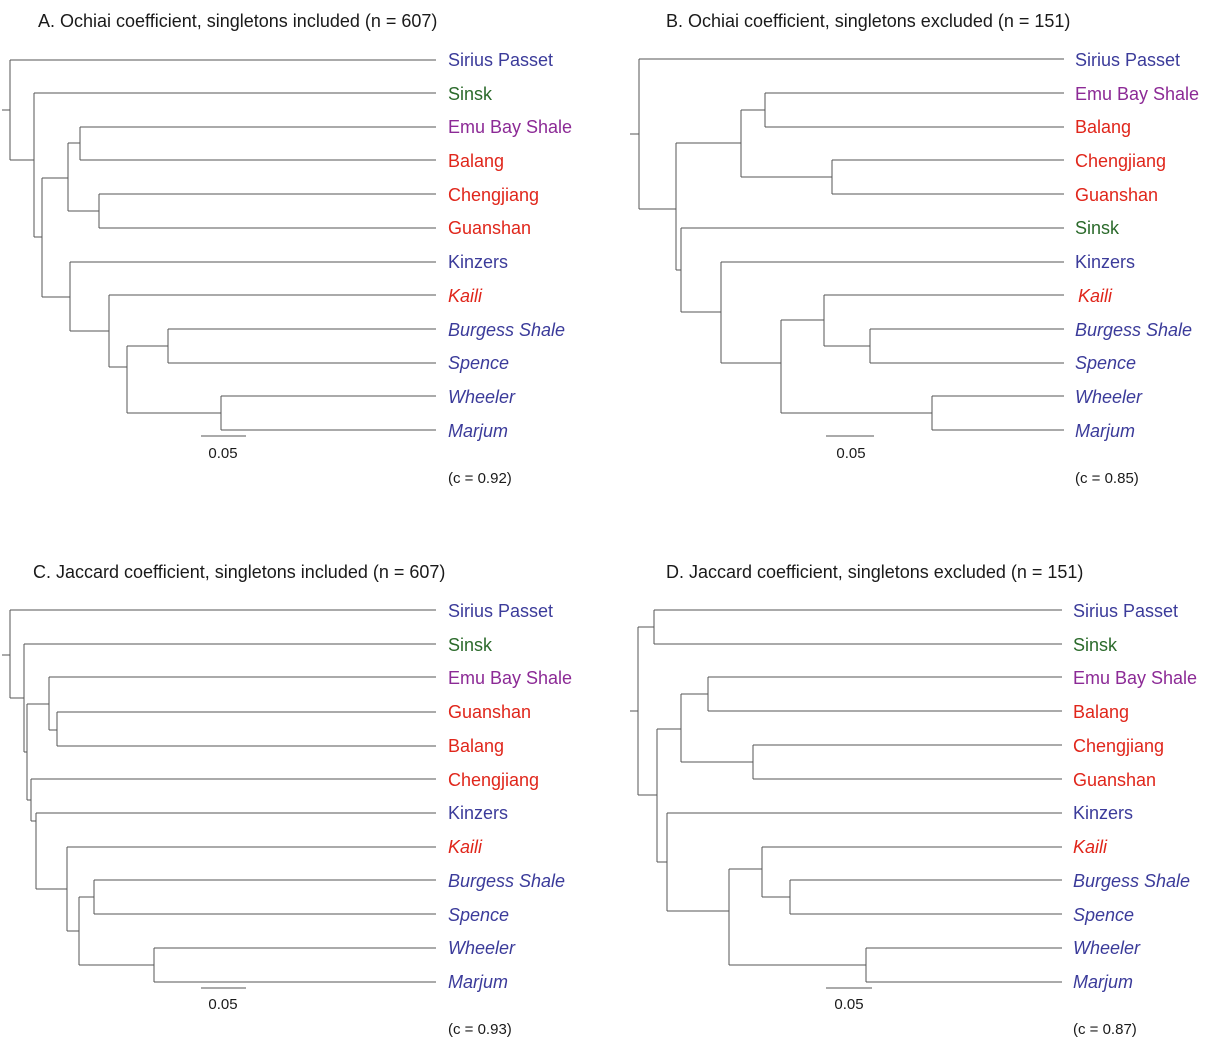  Describe the element at coordinates (478, 363) in the screenshot. I see `panel-a-leaf-10: Spence` at that location.